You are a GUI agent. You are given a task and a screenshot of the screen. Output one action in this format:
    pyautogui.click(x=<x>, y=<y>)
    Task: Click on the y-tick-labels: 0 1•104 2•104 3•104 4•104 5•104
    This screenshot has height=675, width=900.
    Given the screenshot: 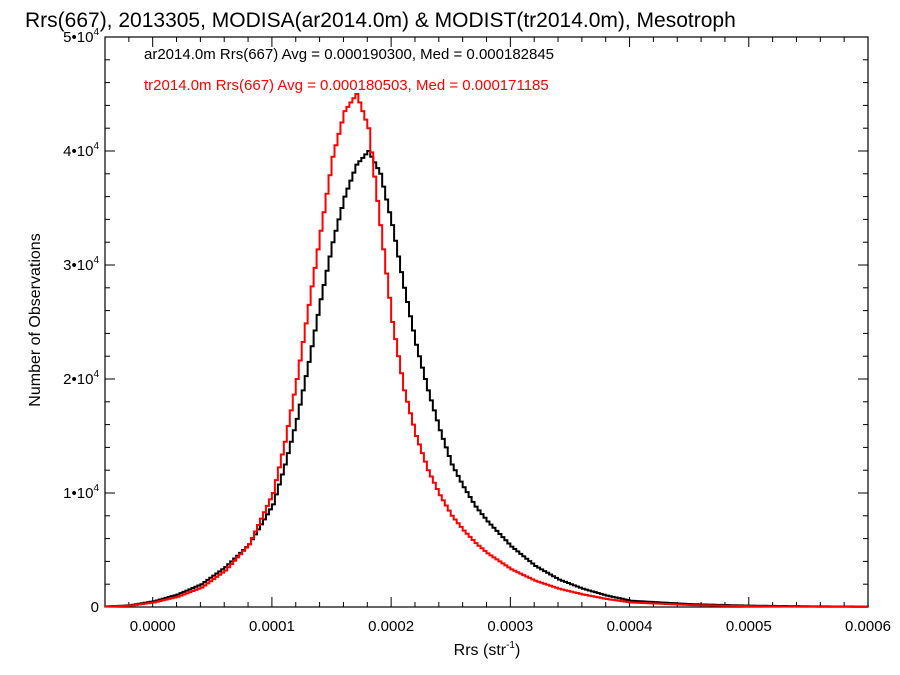 What is the action you would take?
    pyautogui.click(x=81, y=321)
    